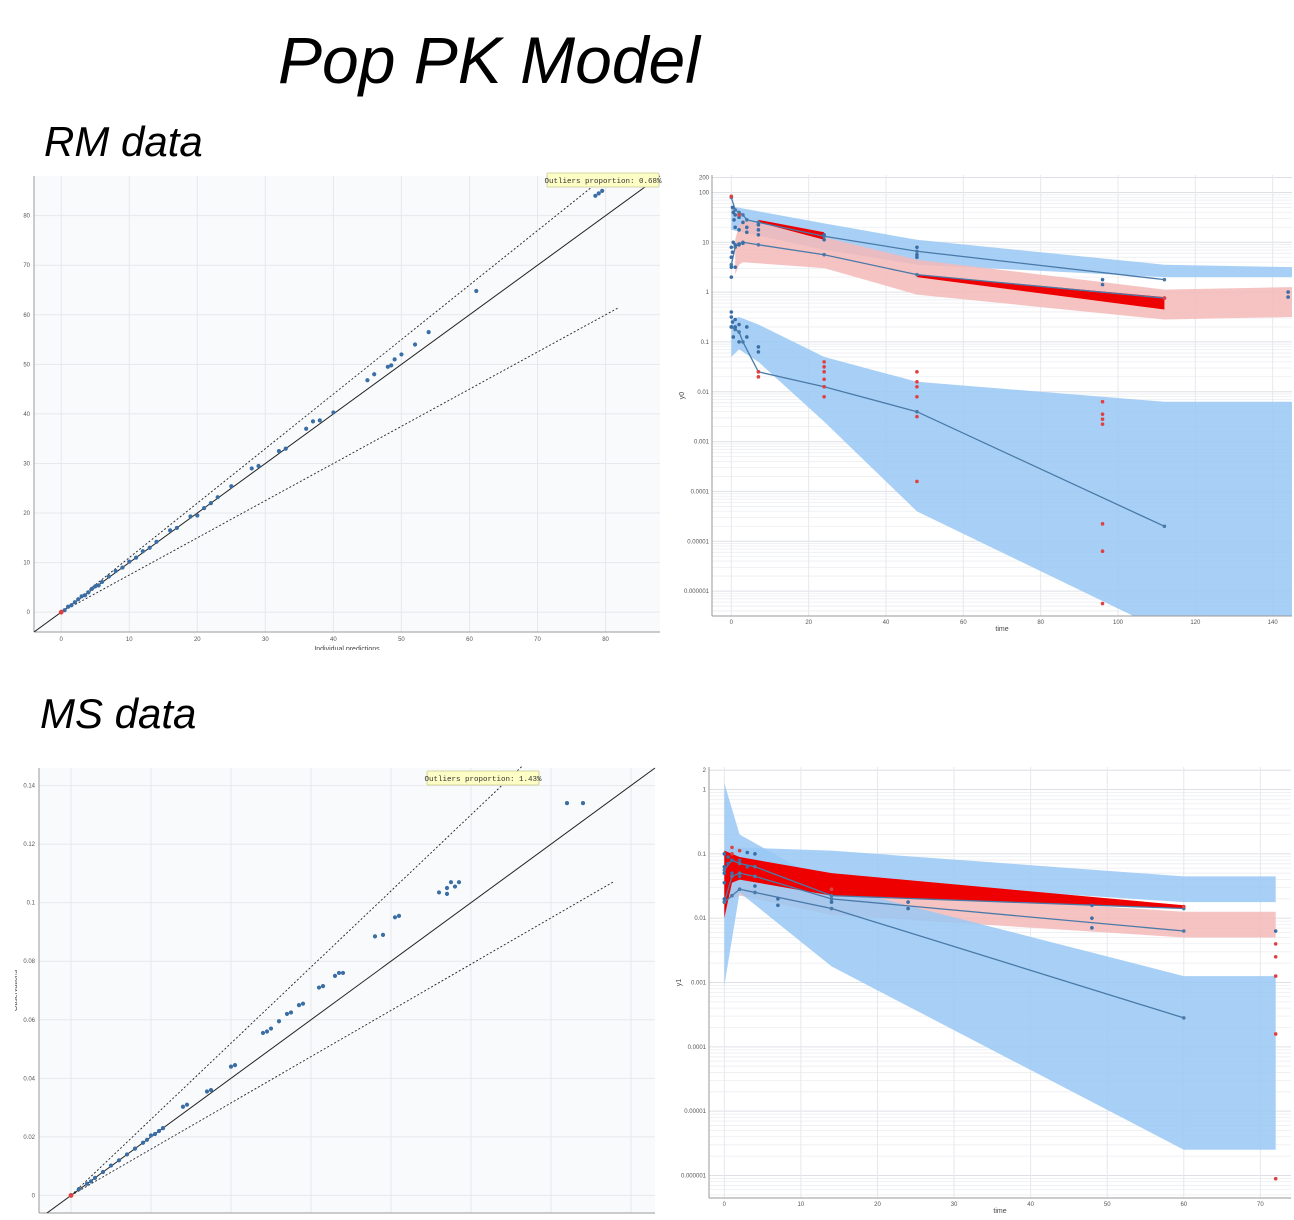 The width and height of the screenshot is (1294, 1220). Describe the element at coordinates (1000, 875) in the screenshot. I see `prediction-interval-band-blue` at that location.